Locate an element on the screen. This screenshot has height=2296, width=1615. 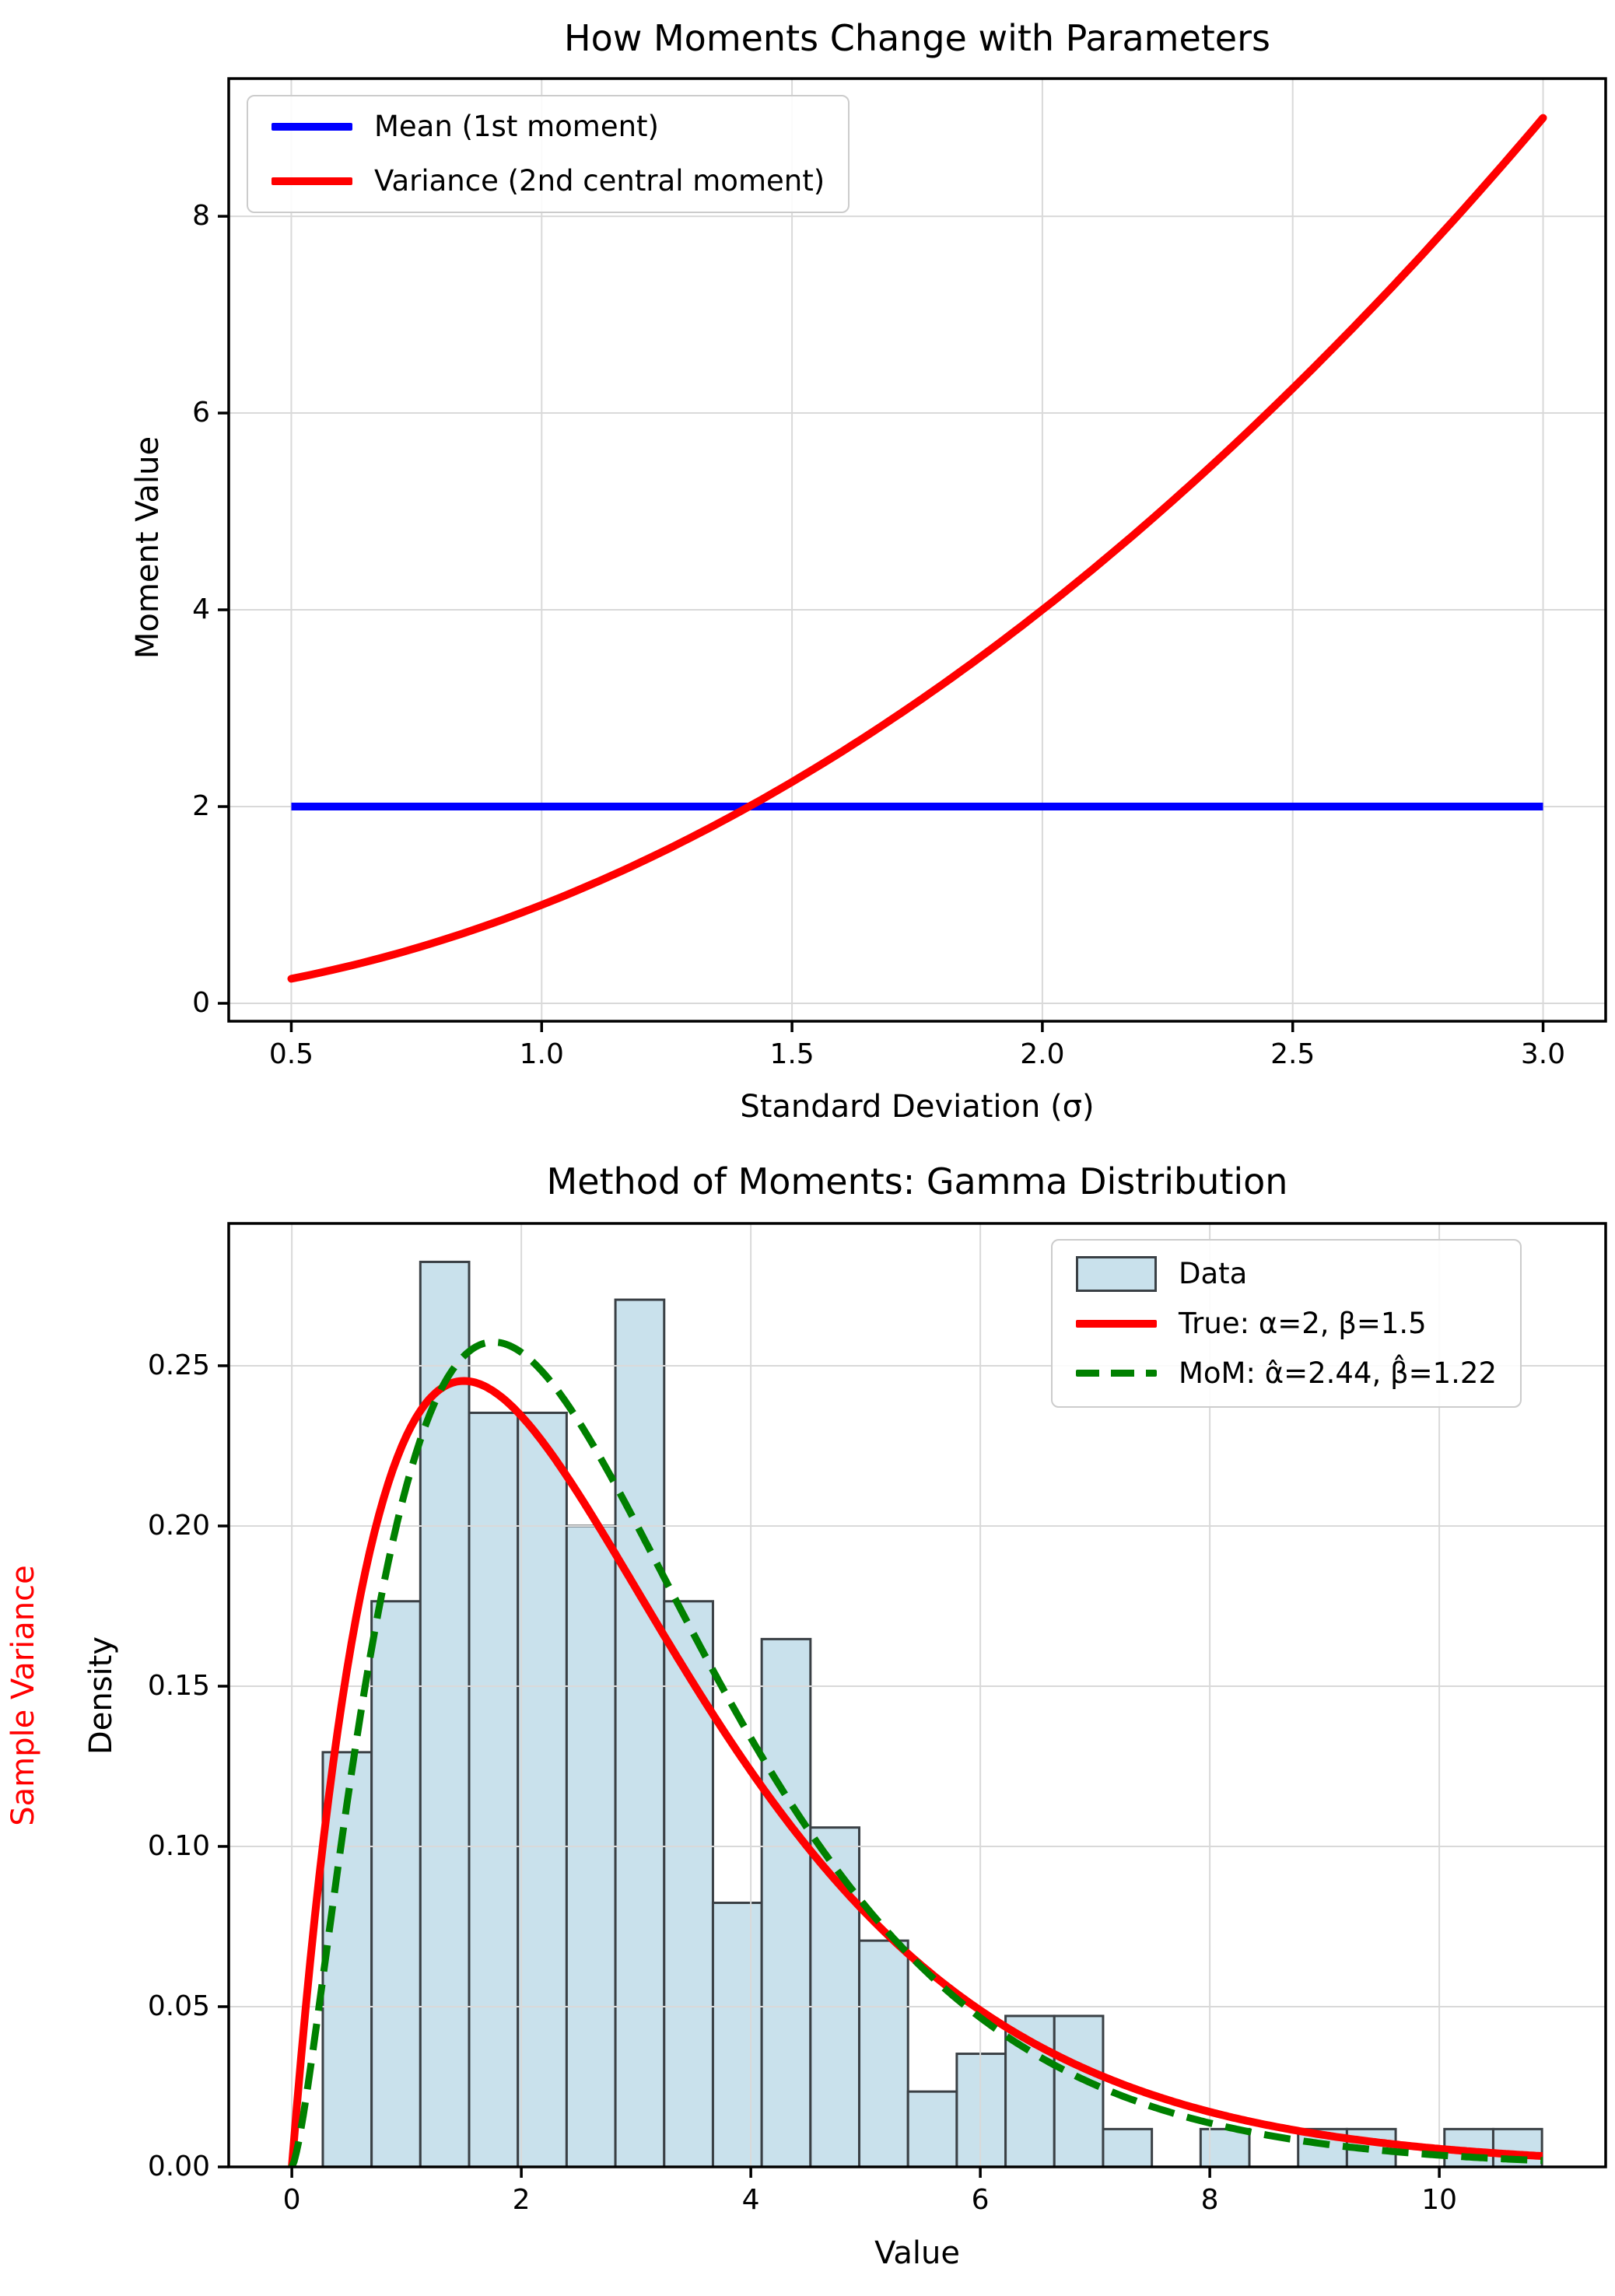
y-tick-label: 0.20 is located at coordinates (178, 1525).